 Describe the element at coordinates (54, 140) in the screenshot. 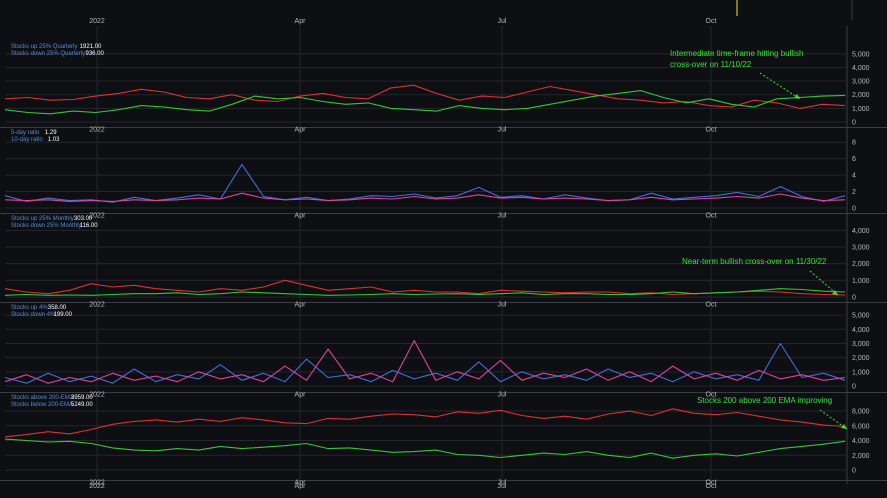

I see `legend-value: 1.03` at that location.